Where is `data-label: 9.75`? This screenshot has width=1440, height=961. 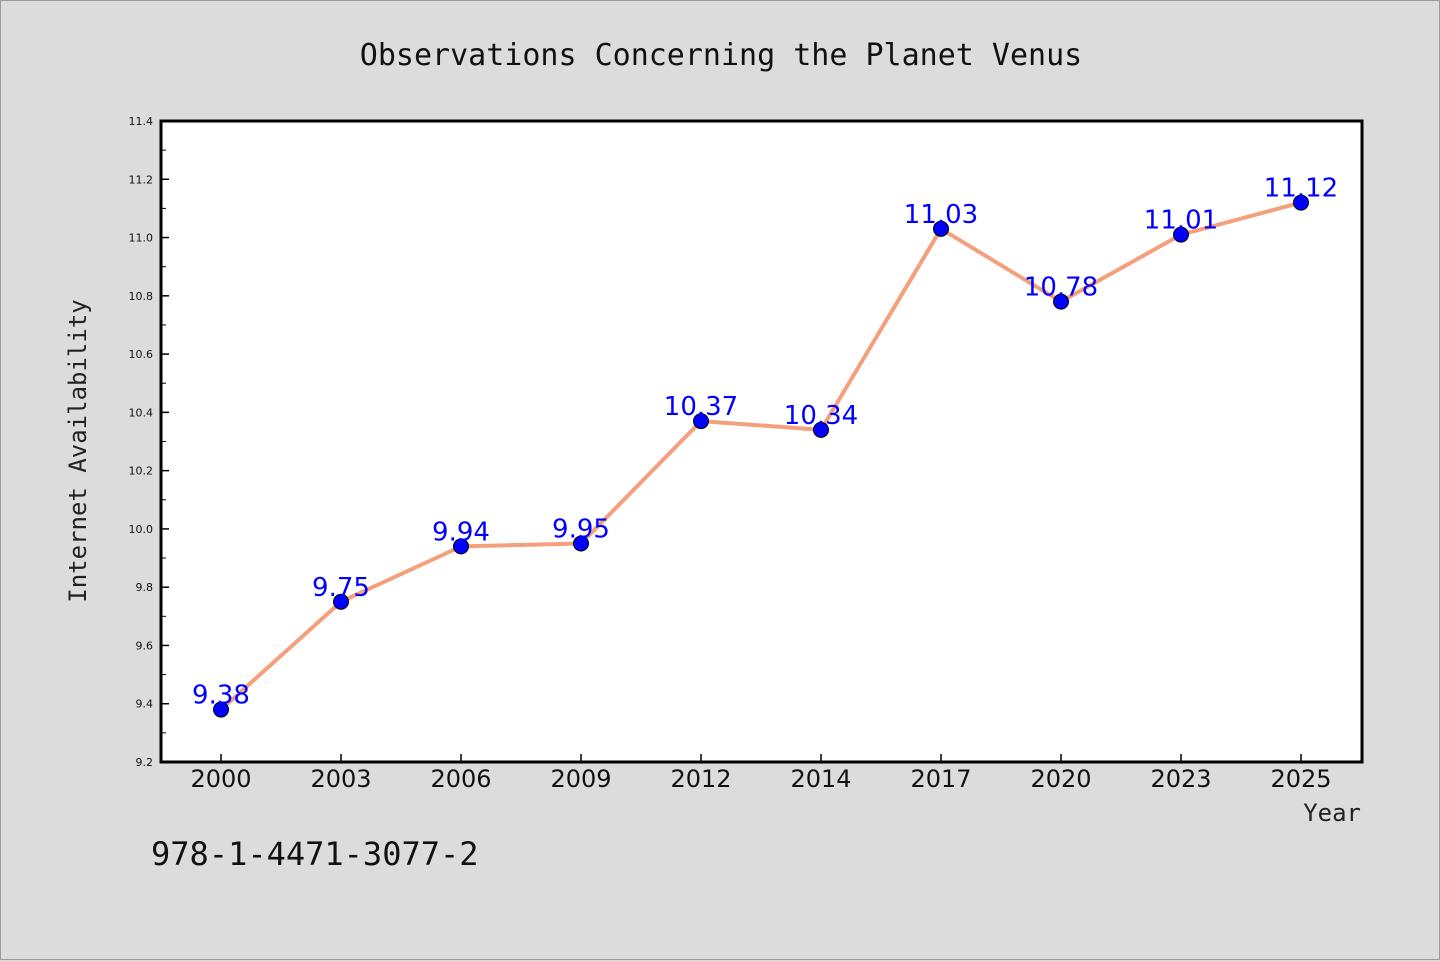
data-label: 9.75 is located at coordinates (341, 588).